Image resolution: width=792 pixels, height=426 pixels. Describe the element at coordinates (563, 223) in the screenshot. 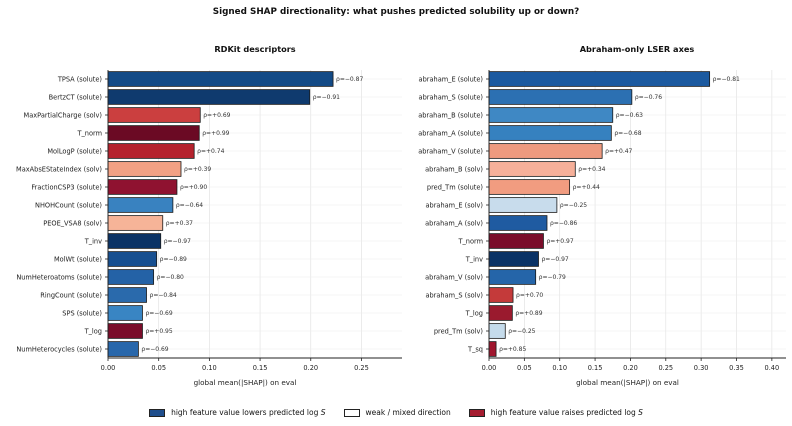

I see `bar-annotation: ρ=−0.86` at that location.